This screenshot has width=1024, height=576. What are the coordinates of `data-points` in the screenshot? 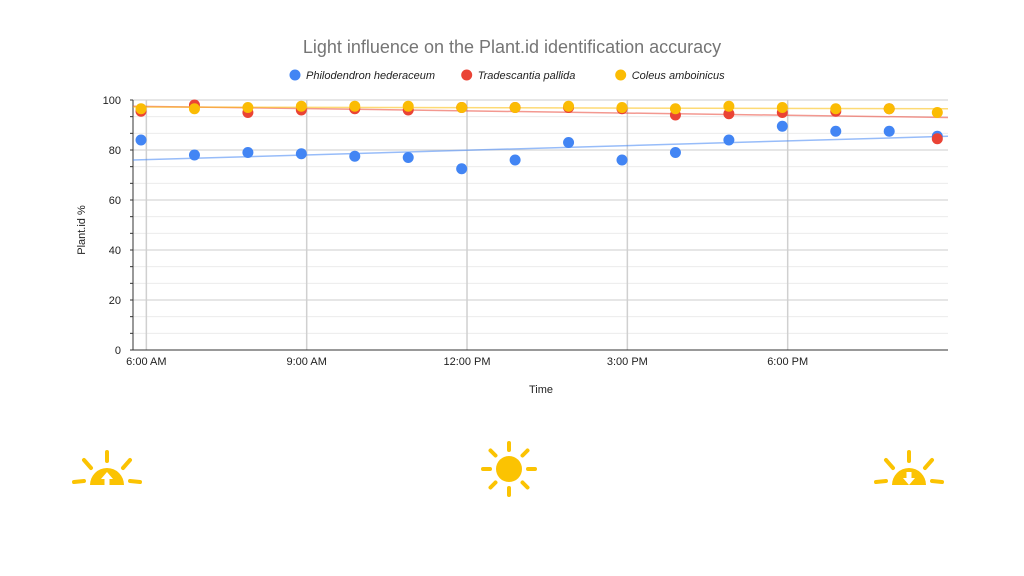 It's located at (539, 137).